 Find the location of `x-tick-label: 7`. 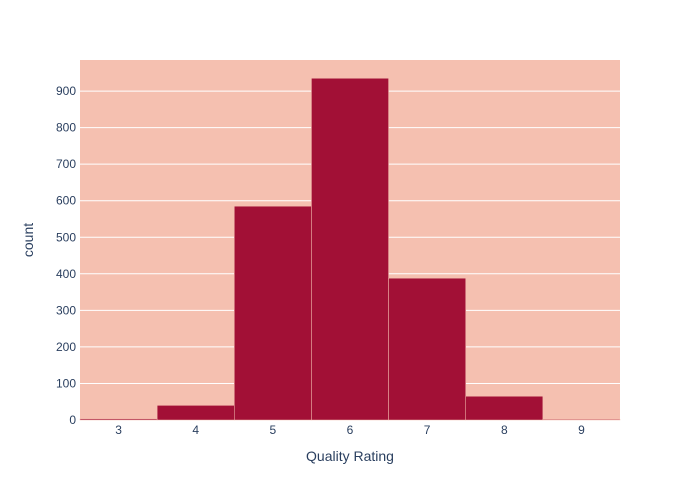

x-tick-label: 7 is located at coordinates (427, 430).